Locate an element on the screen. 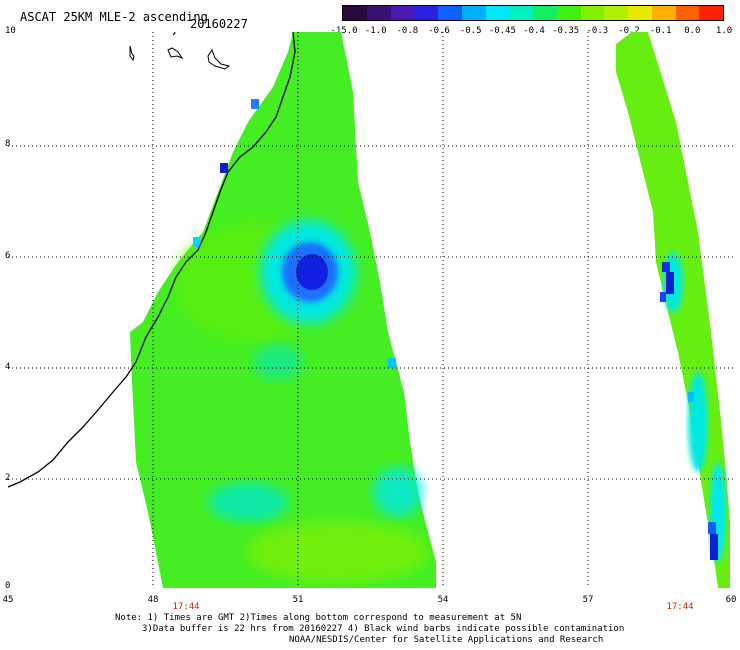 Image resolution: width=740 pixels, height=650 pixels. colorbar-tick-label: -0.35 is located at coordinates (566, 31).